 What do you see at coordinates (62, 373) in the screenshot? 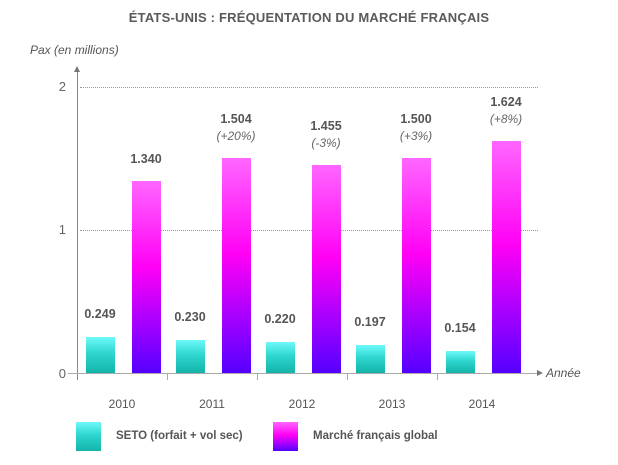
I see `y-tick-0: 0` at bounding box center [62, 373].